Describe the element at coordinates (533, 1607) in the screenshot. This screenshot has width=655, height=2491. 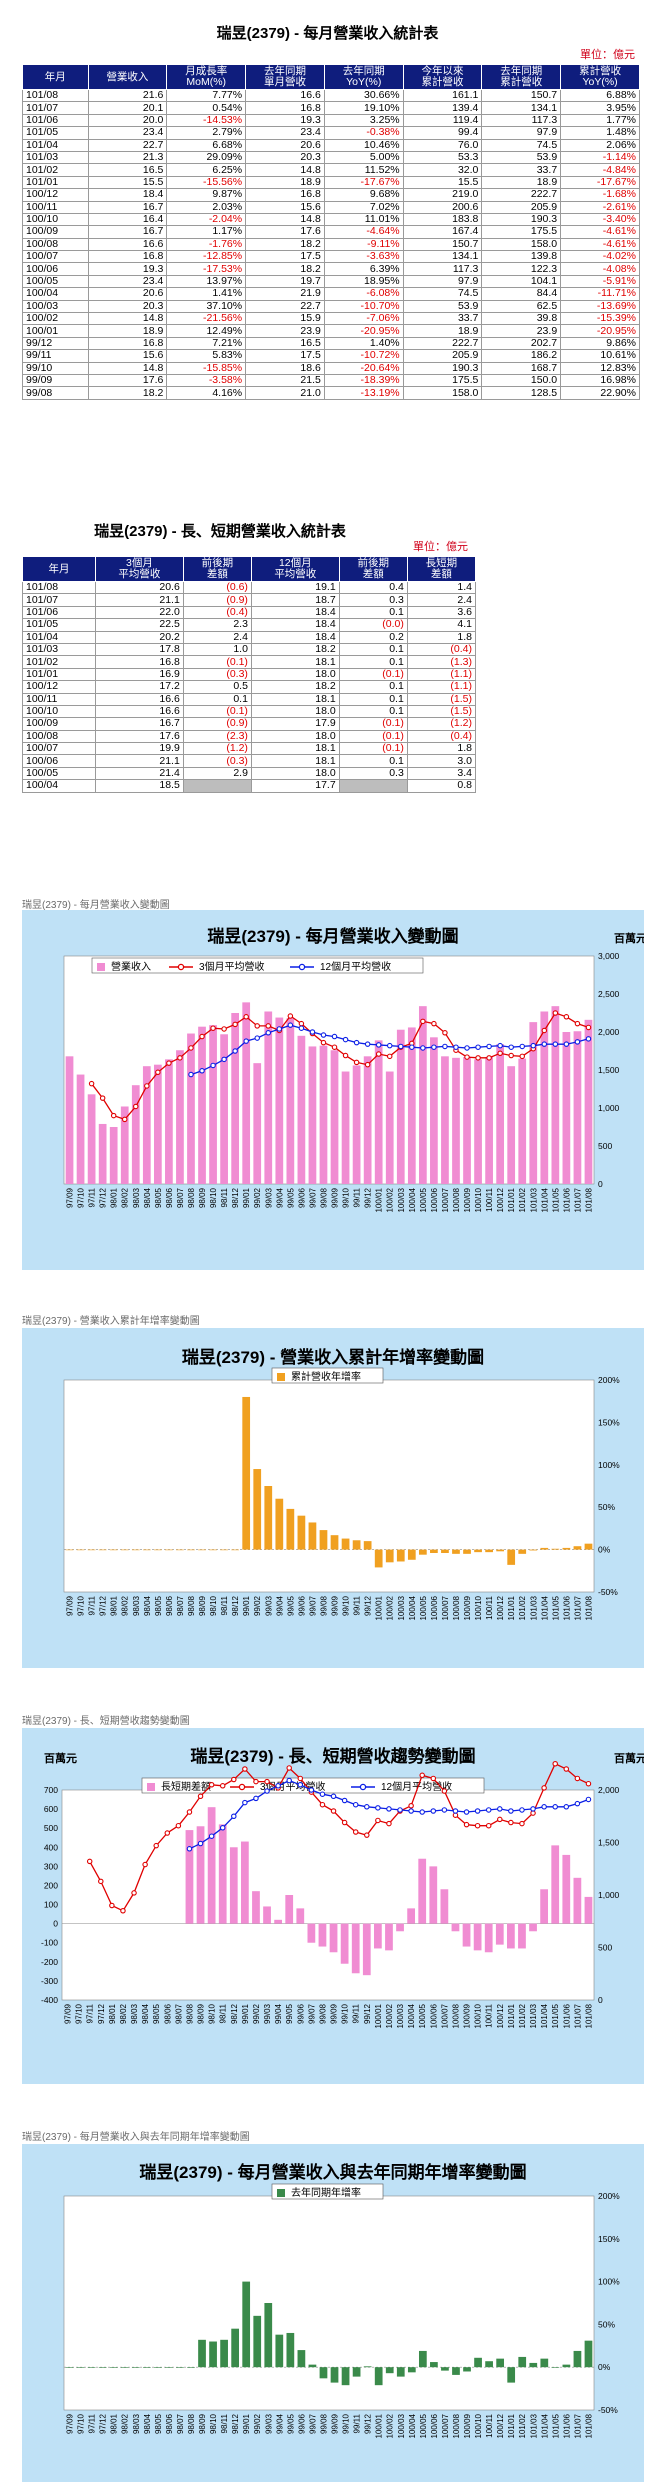
I see `x-tick-label: 101/03` at that location.